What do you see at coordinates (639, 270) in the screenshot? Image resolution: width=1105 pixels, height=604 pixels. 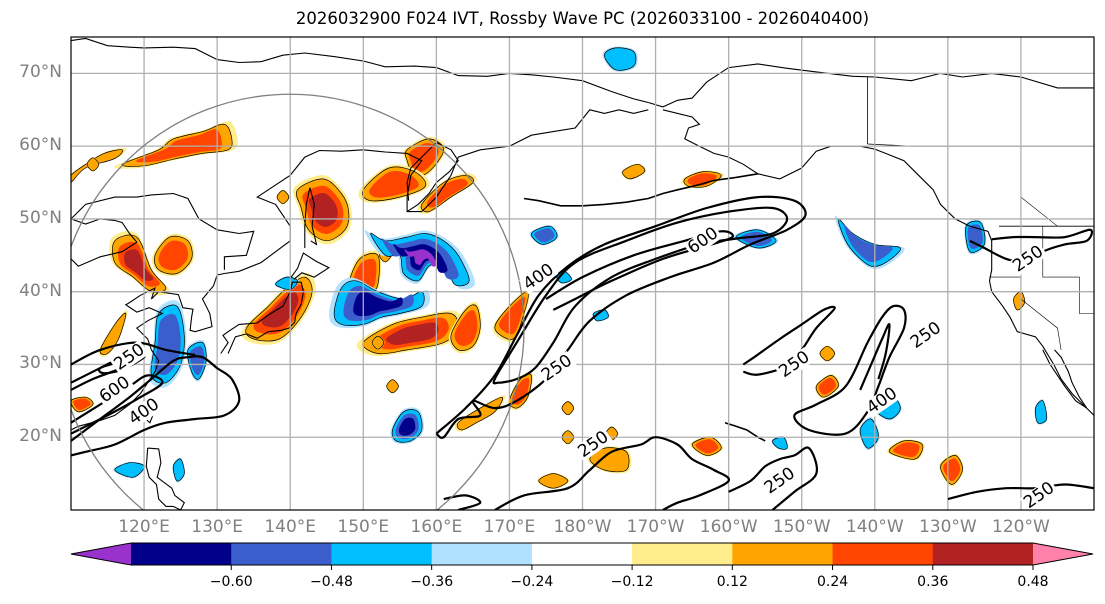 I see `ivt-600-npac` at bounding box center [639, 270].